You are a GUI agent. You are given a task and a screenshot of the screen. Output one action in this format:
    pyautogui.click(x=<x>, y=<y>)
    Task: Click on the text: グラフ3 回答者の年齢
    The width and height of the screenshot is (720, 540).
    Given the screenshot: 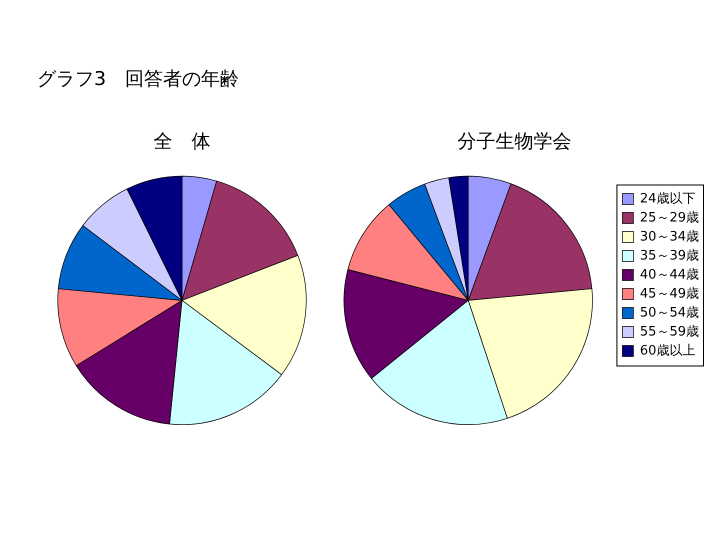 What is the action you would take?
    pyautogui.click(x=138, y=79)
    